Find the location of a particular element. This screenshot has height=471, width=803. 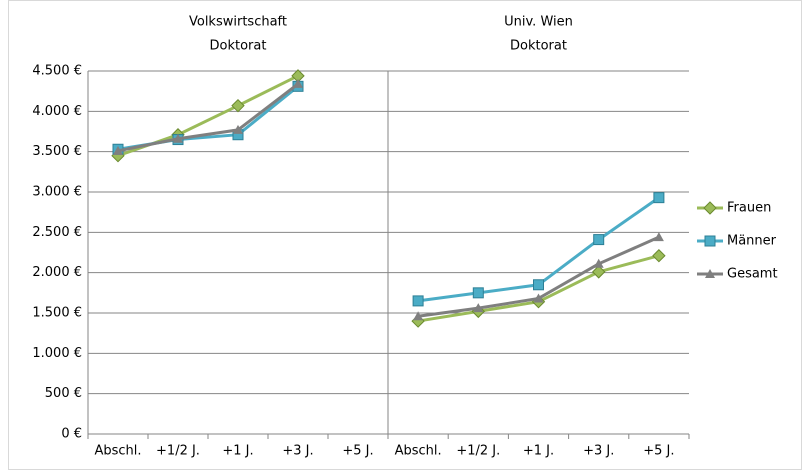

y-tick-label: 1.000 € is located at coordinates (57, 353).